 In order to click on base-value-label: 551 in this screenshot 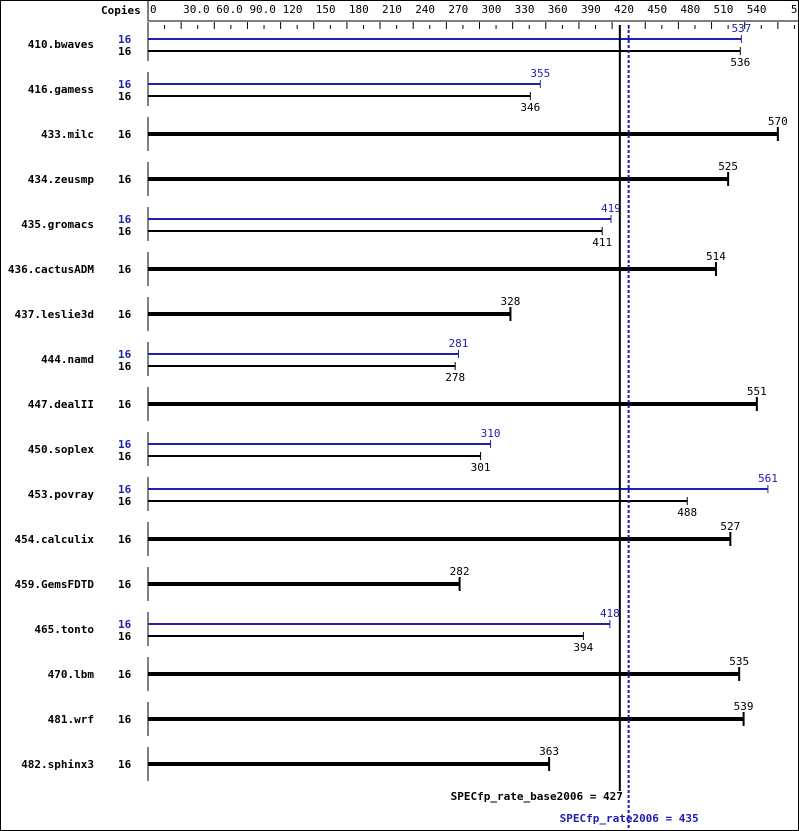, I will do `click(757, 391)`.